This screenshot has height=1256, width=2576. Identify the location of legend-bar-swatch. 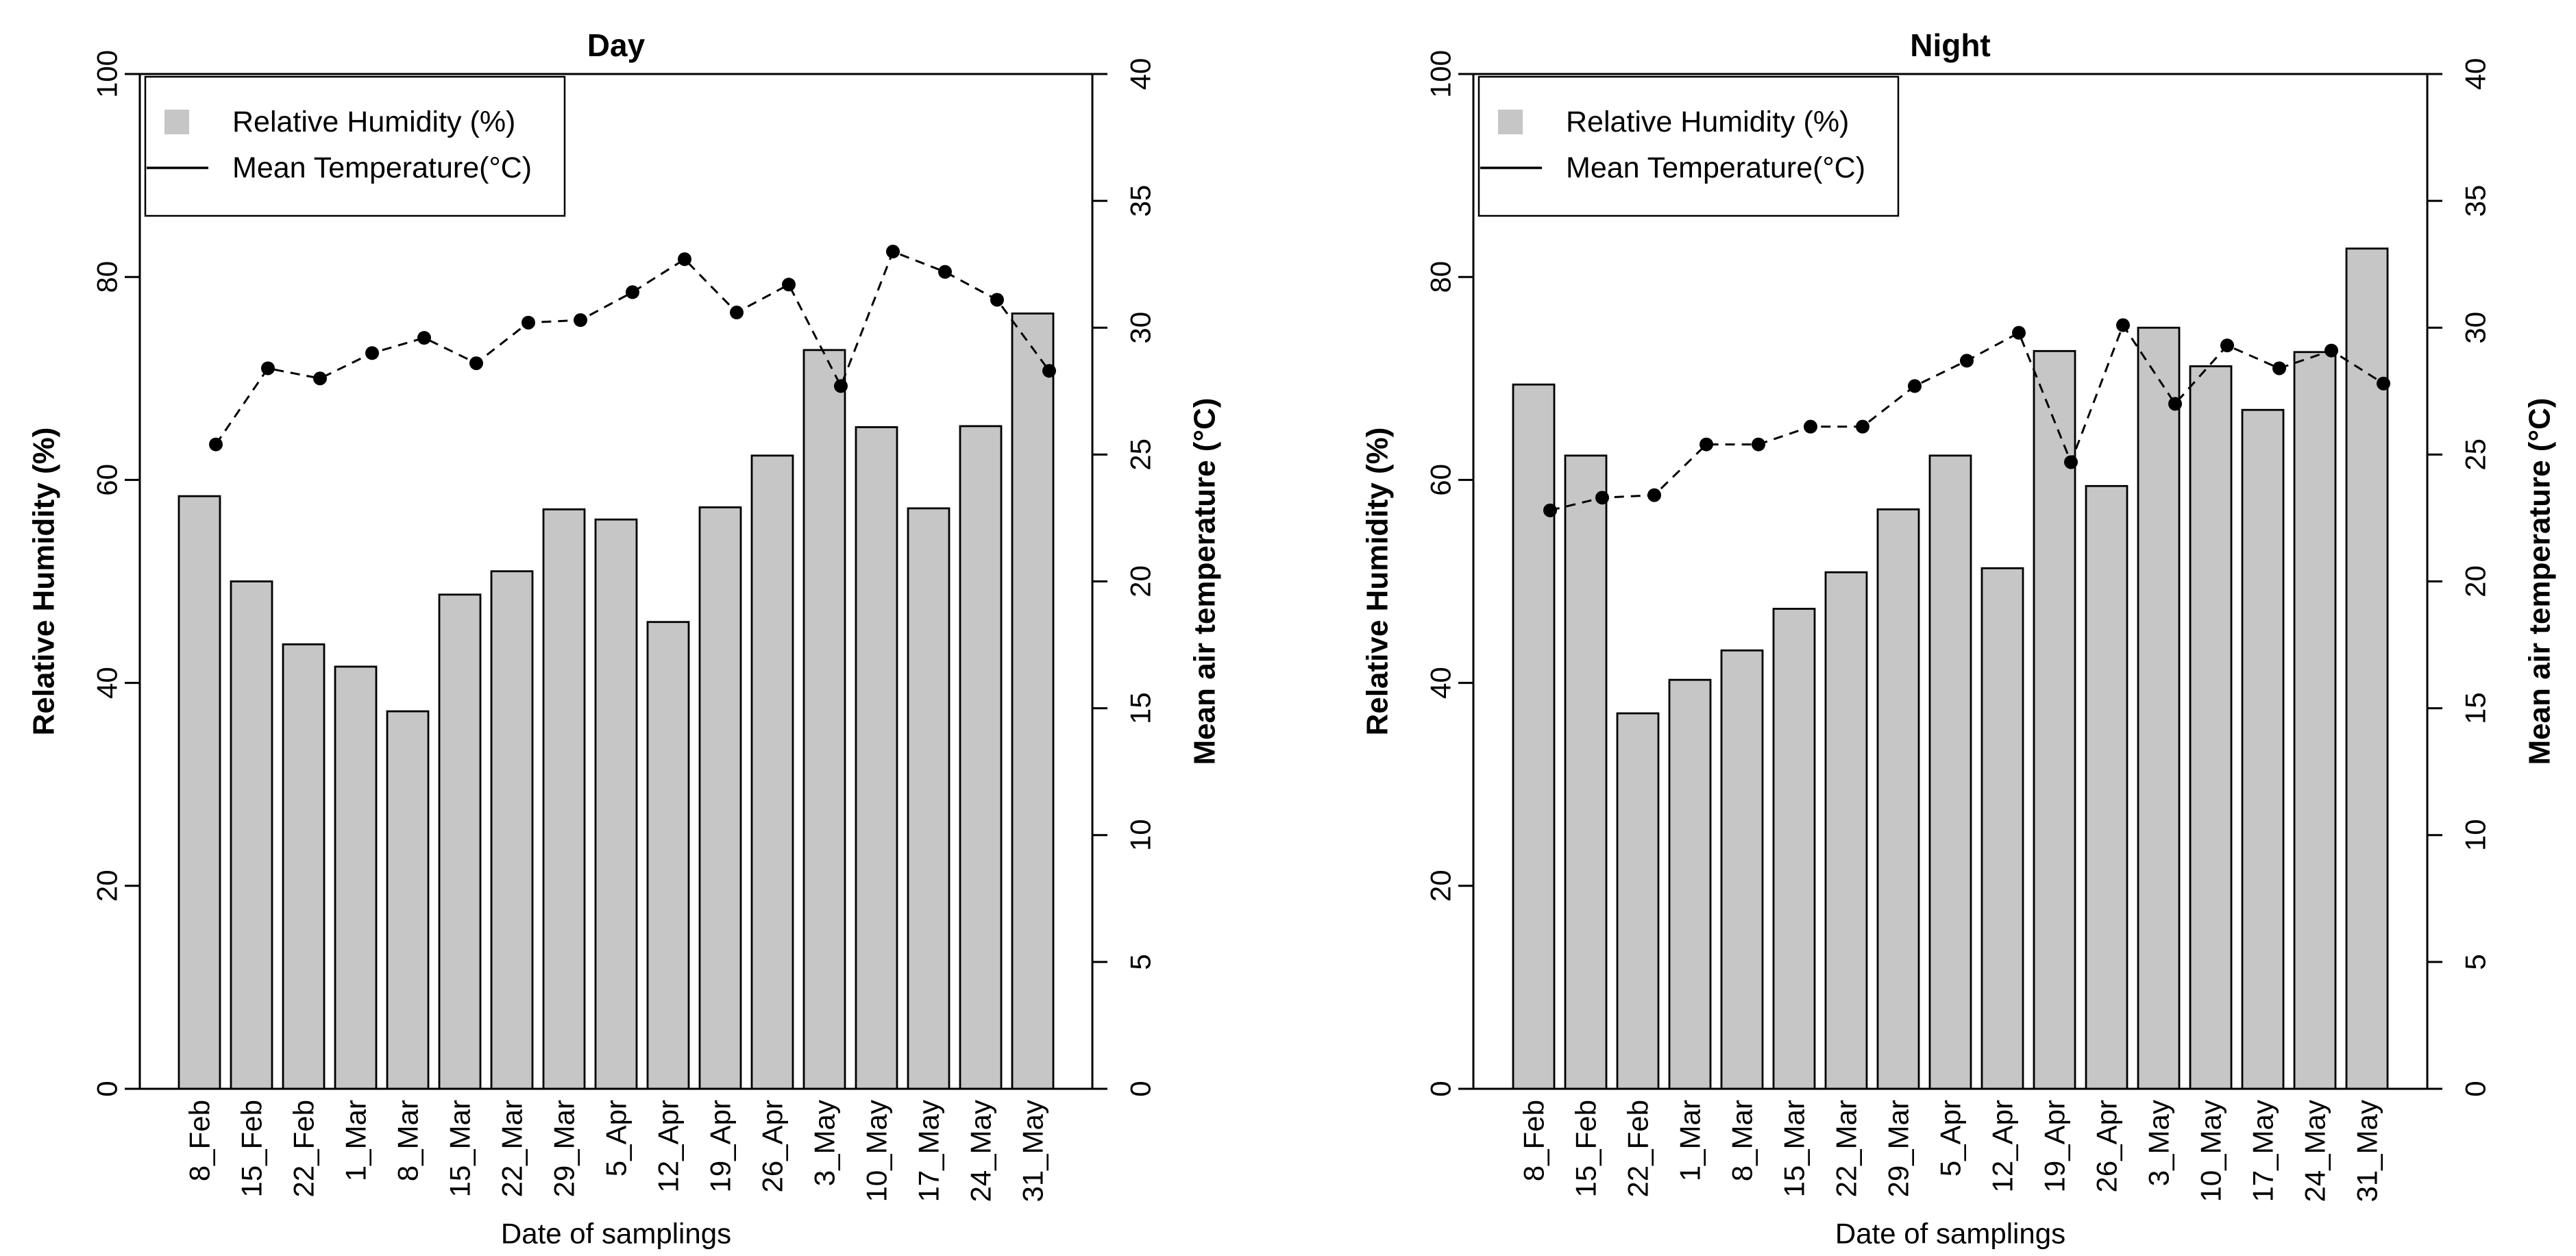
(176, 122).